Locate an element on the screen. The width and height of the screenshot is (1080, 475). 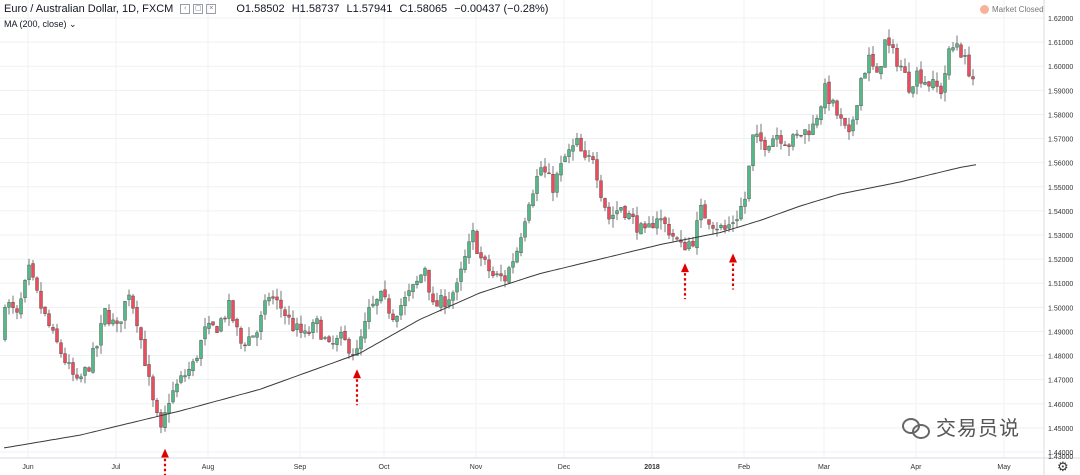
collapse-icon: ‹ is located at coordinates (185, 9).